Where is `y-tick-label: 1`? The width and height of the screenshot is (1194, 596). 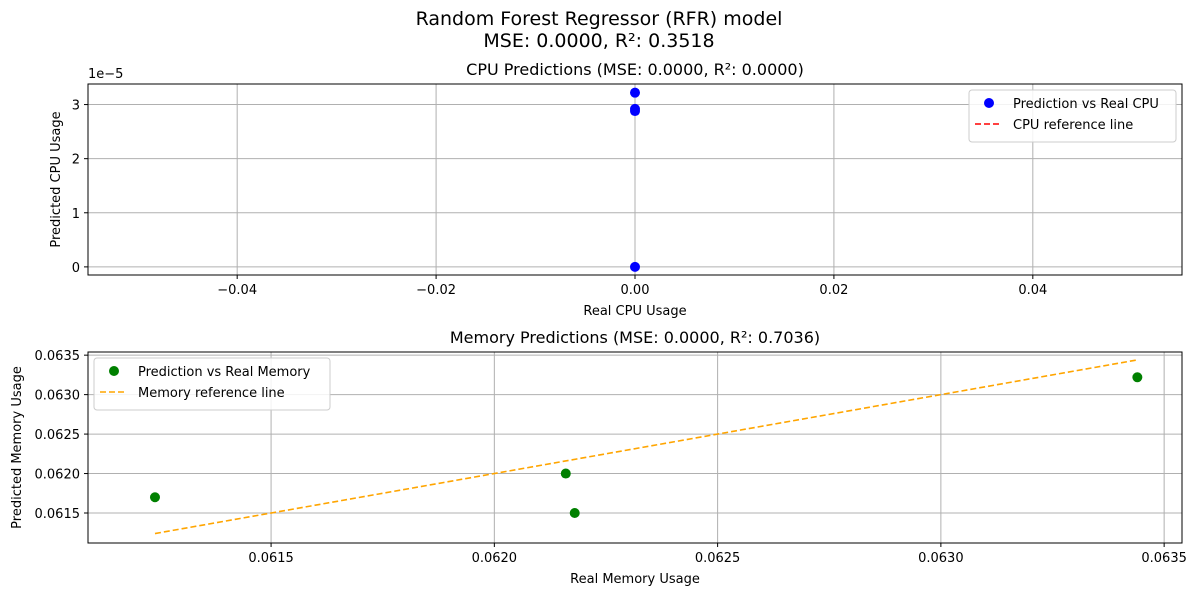 y-tick-label: 1 is located at coordinates (76, 214).